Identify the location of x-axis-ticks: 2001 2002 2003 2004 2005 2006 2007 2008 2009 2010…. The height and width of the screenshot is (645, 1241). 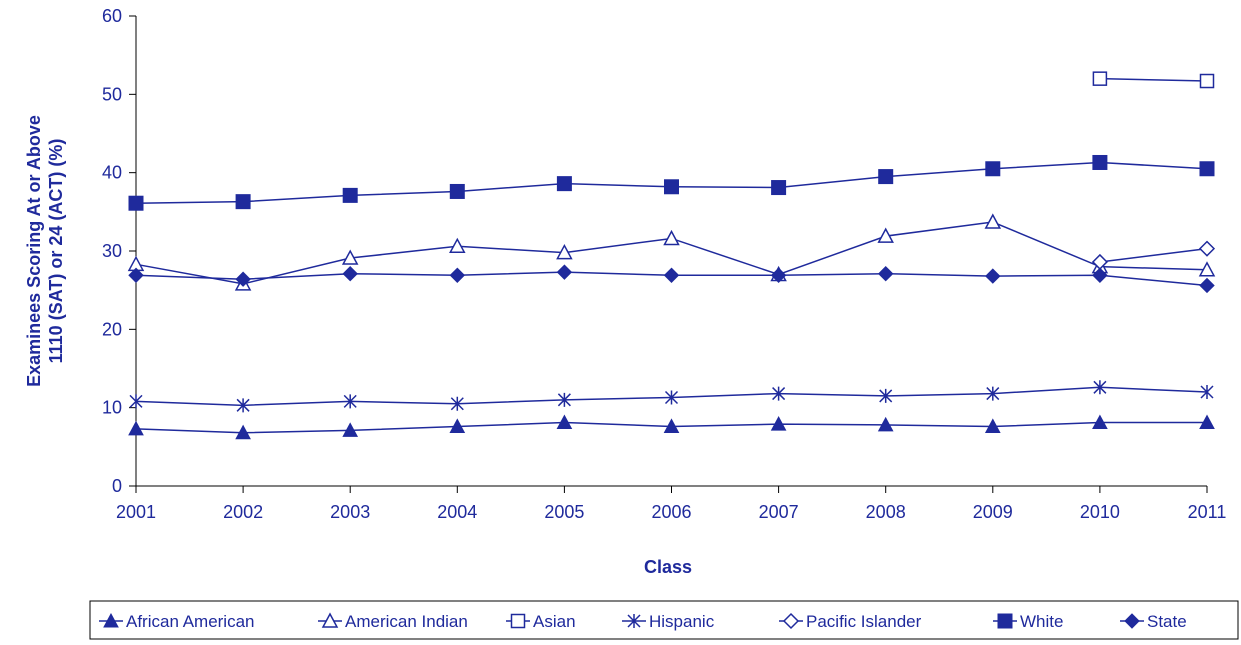
(671, 504).